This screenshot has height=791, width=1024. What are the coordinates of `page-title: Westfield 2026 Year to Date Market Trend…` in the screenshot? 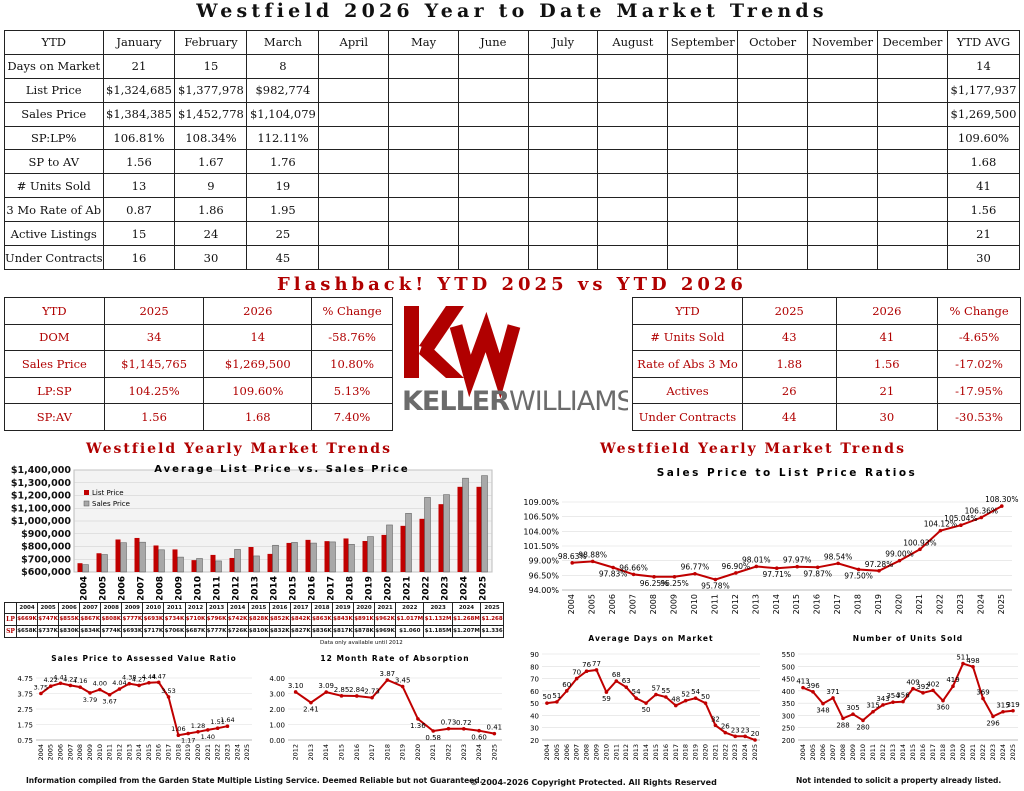 It's located at (512, 11).